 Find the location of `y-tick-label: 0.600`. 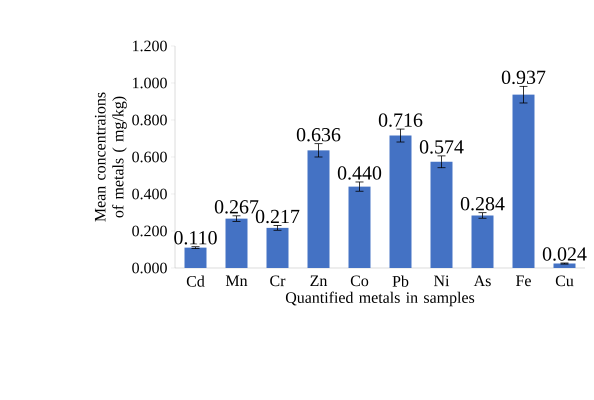

y-tick-label: 0.600 is located at coordinates (149, 157).